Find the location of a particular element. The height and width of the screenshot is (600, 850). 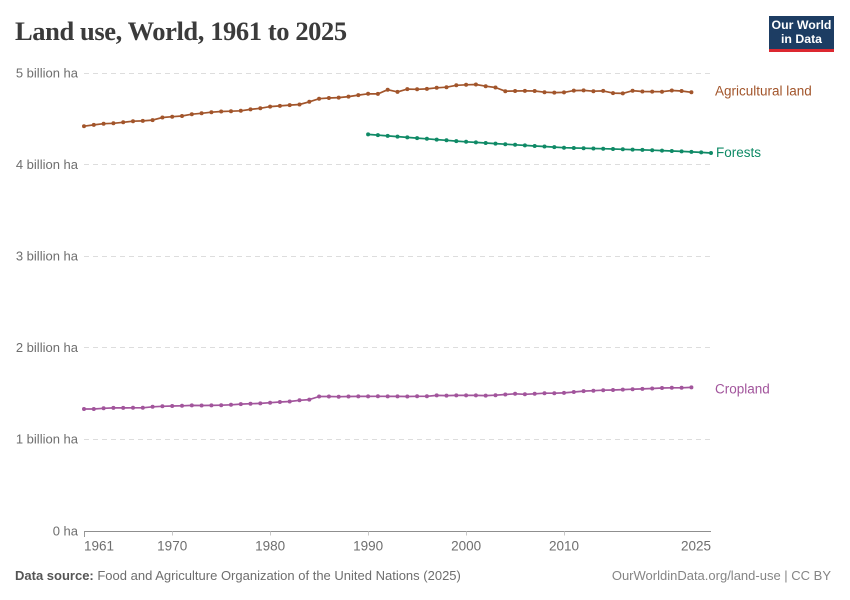

svg-text: 1990 is located at coordinates (368, 546).